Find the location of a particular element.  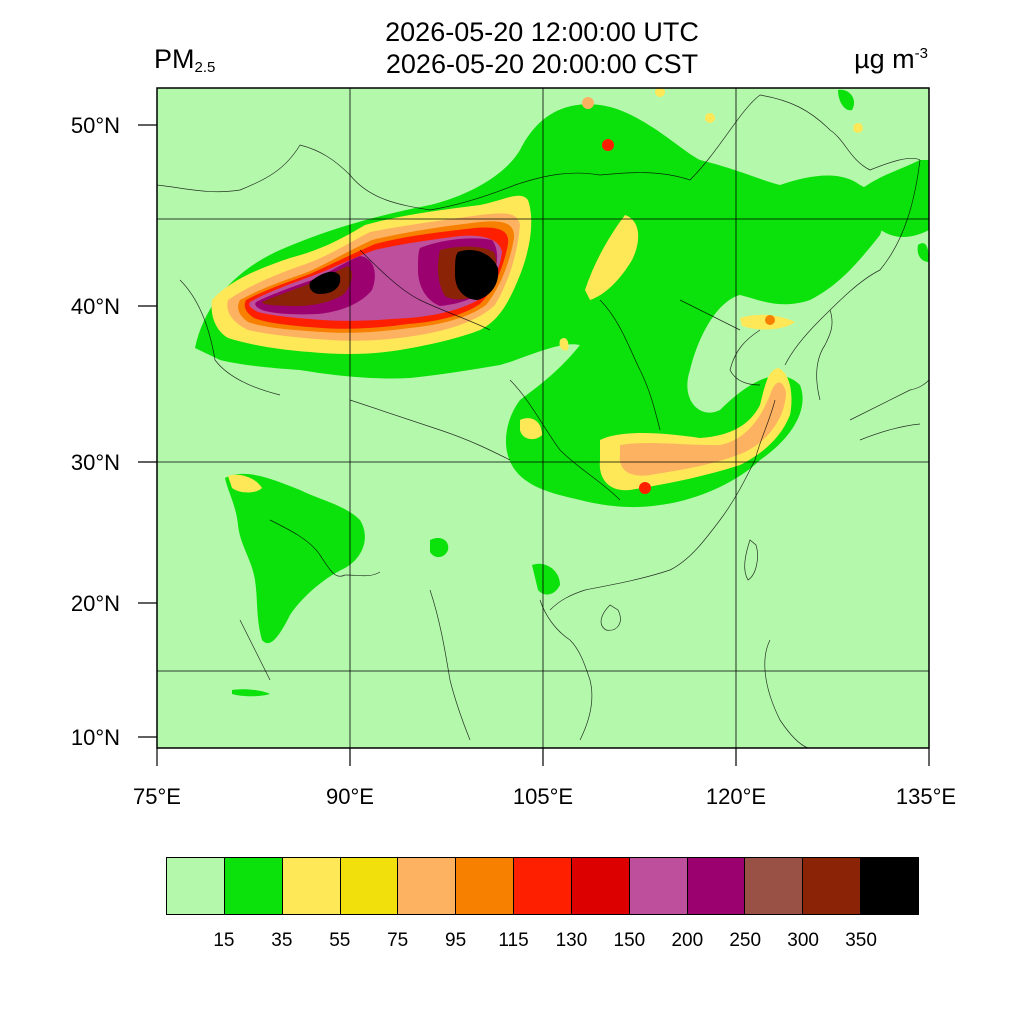

title-utc: 2026-05-20 12:00:00 UTC is located at coordinates (542, 32).